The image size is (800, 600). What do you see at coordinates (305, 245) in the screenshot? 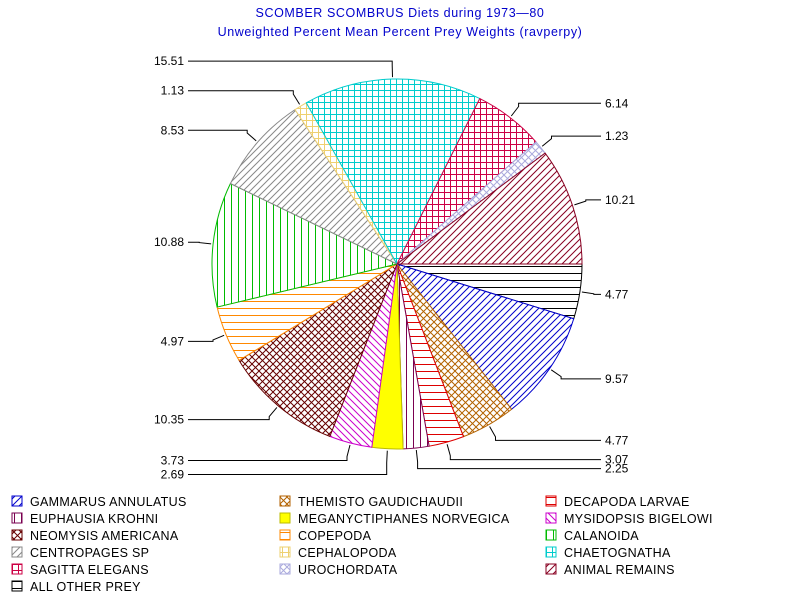
I see `pie-slice-calanoida` at bounding box center [305, 245].